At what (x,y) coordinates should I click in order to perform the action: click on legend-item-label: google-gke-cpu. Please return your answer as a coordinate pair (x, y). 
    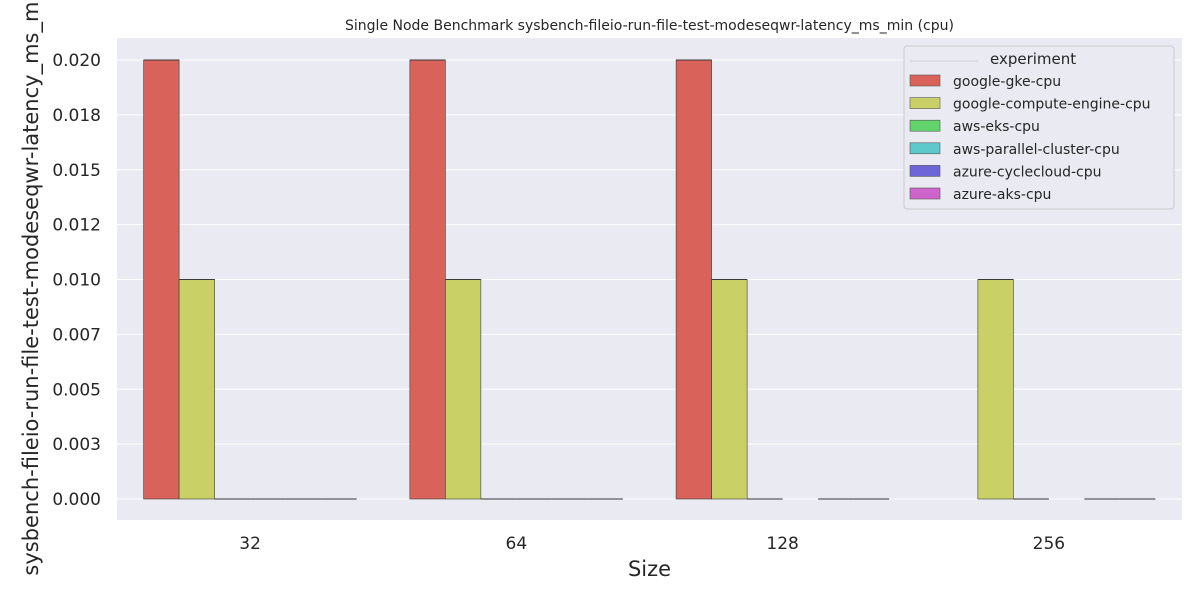
    Looking at the image, I should click on (1007, 82).